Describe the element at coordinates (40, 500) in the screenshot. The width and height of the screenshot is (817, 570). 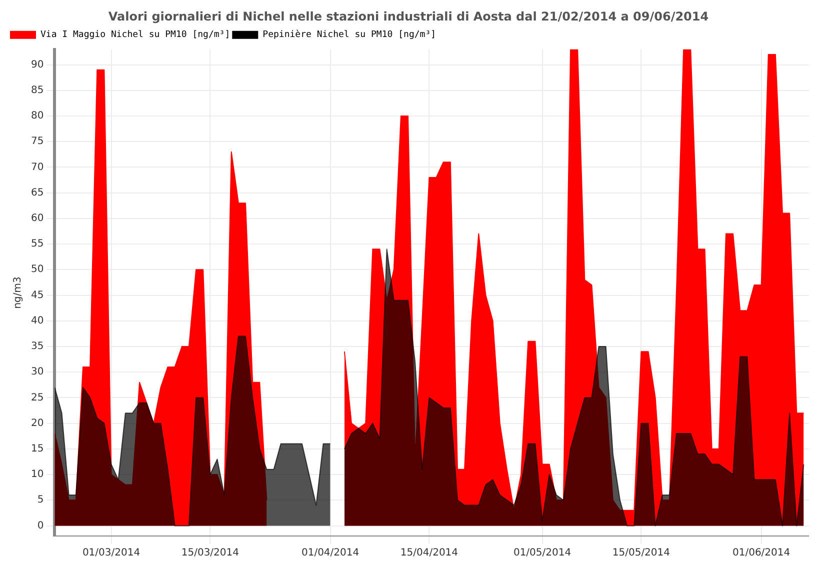
I see `y-tick-label: 5` at that location.